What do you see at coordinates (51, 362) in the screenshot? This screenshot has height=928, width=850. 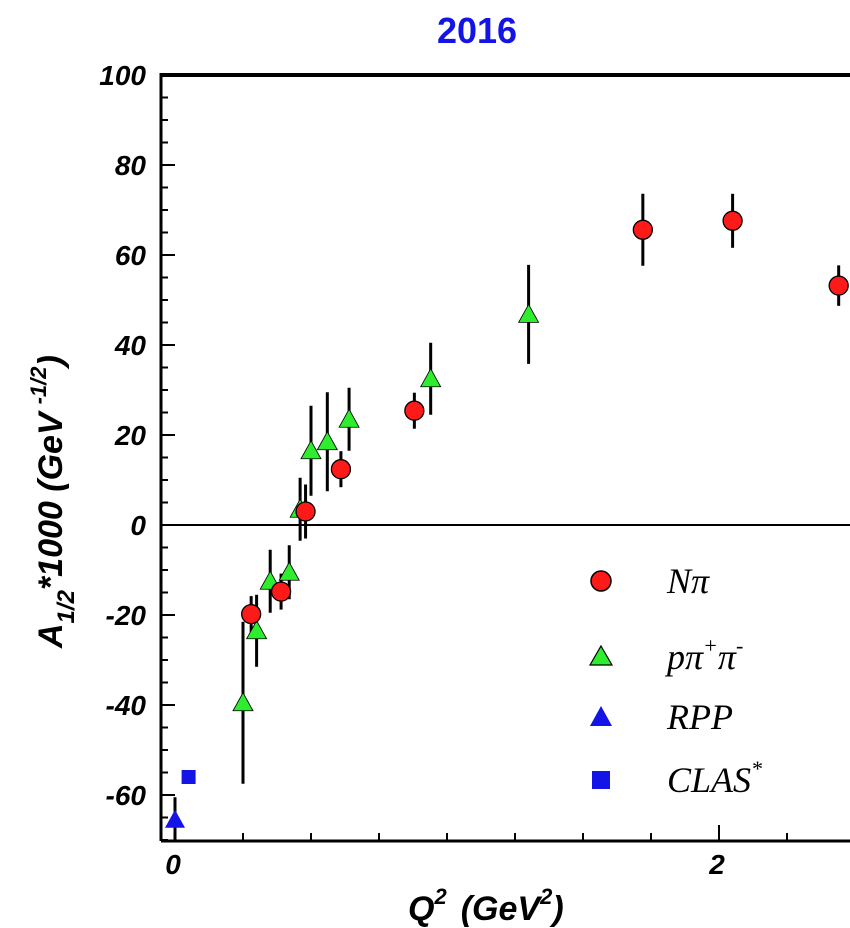 I see `y-axis-label-close: )` at bounding box center [51, 362].